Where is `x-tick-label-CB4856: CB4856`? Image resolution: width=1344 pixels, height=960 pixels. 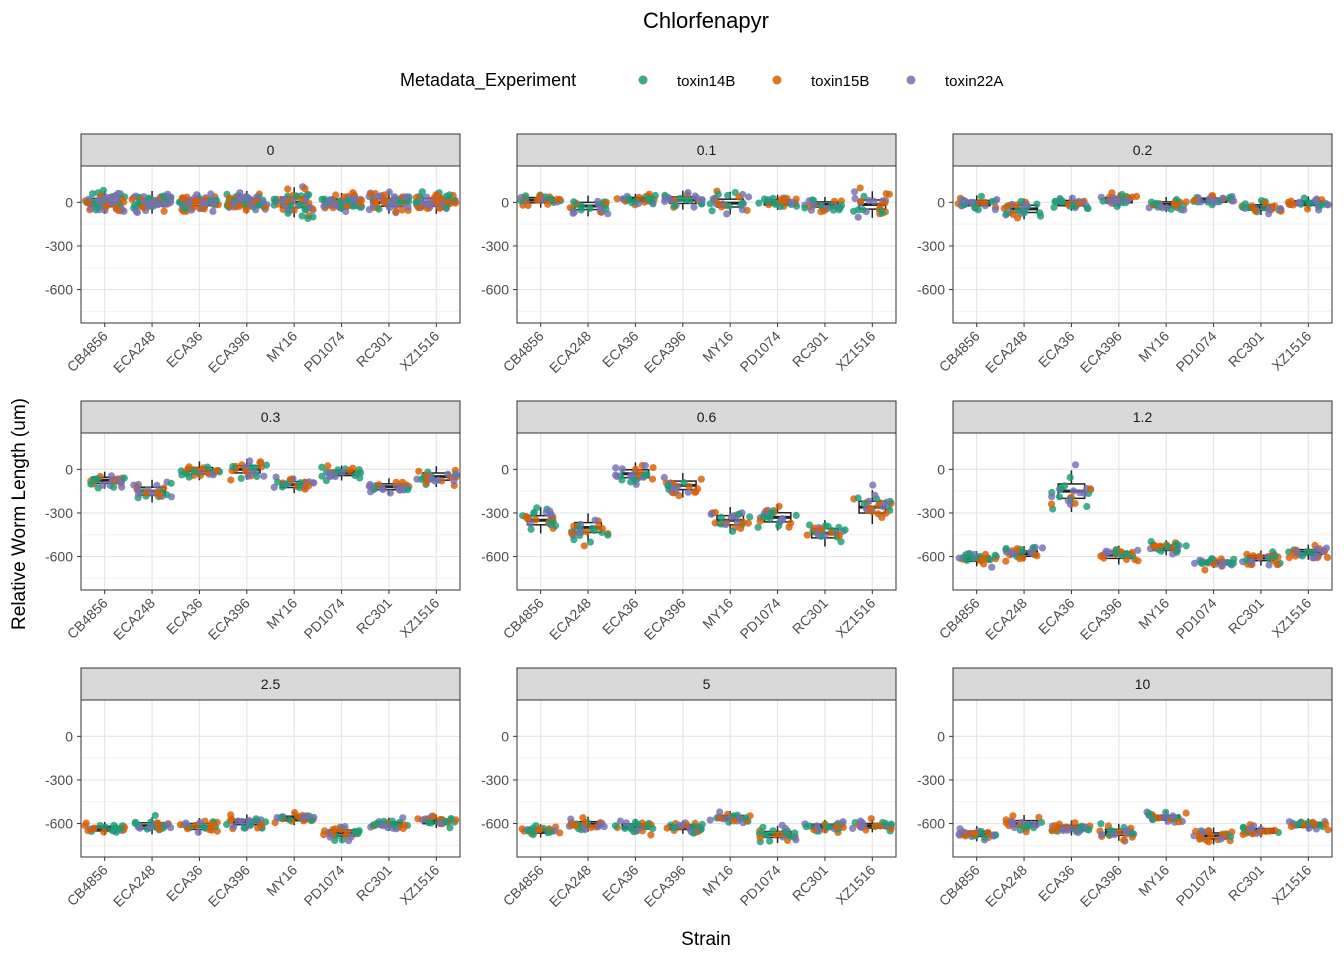 x-tick-label-CB4856: CB4856 is located at coordinates (87, 885).